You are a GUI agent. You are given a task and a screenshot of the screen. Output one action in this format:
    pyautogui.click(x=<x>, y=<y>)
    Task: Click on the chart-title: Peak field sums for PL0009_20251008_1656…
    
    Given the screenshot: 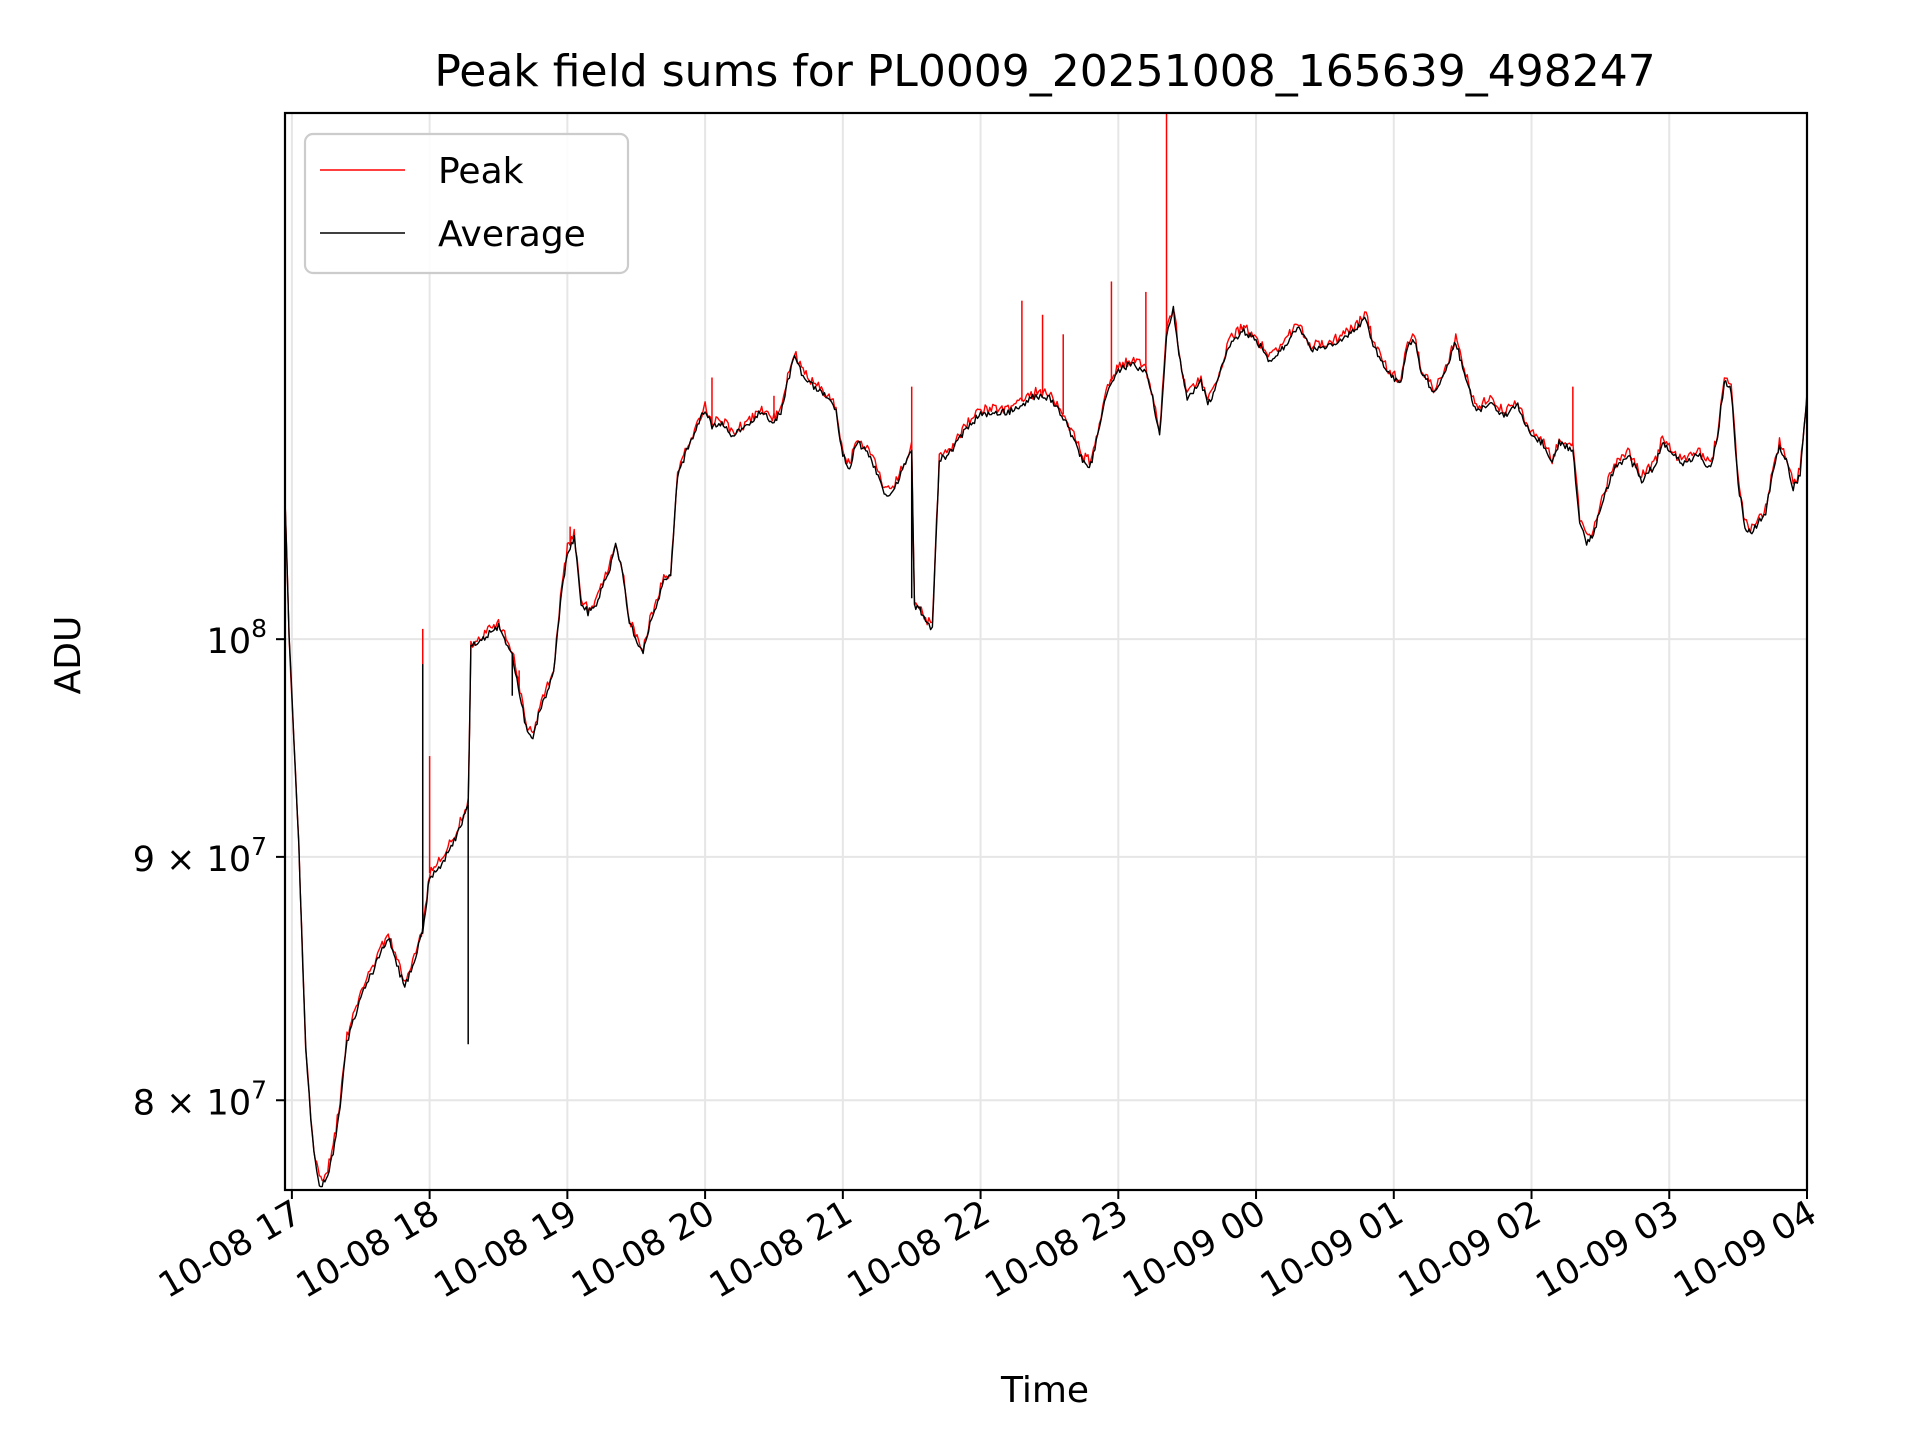 What is the action you would take?
    pyautogui.click(x=1044, y=71)
    